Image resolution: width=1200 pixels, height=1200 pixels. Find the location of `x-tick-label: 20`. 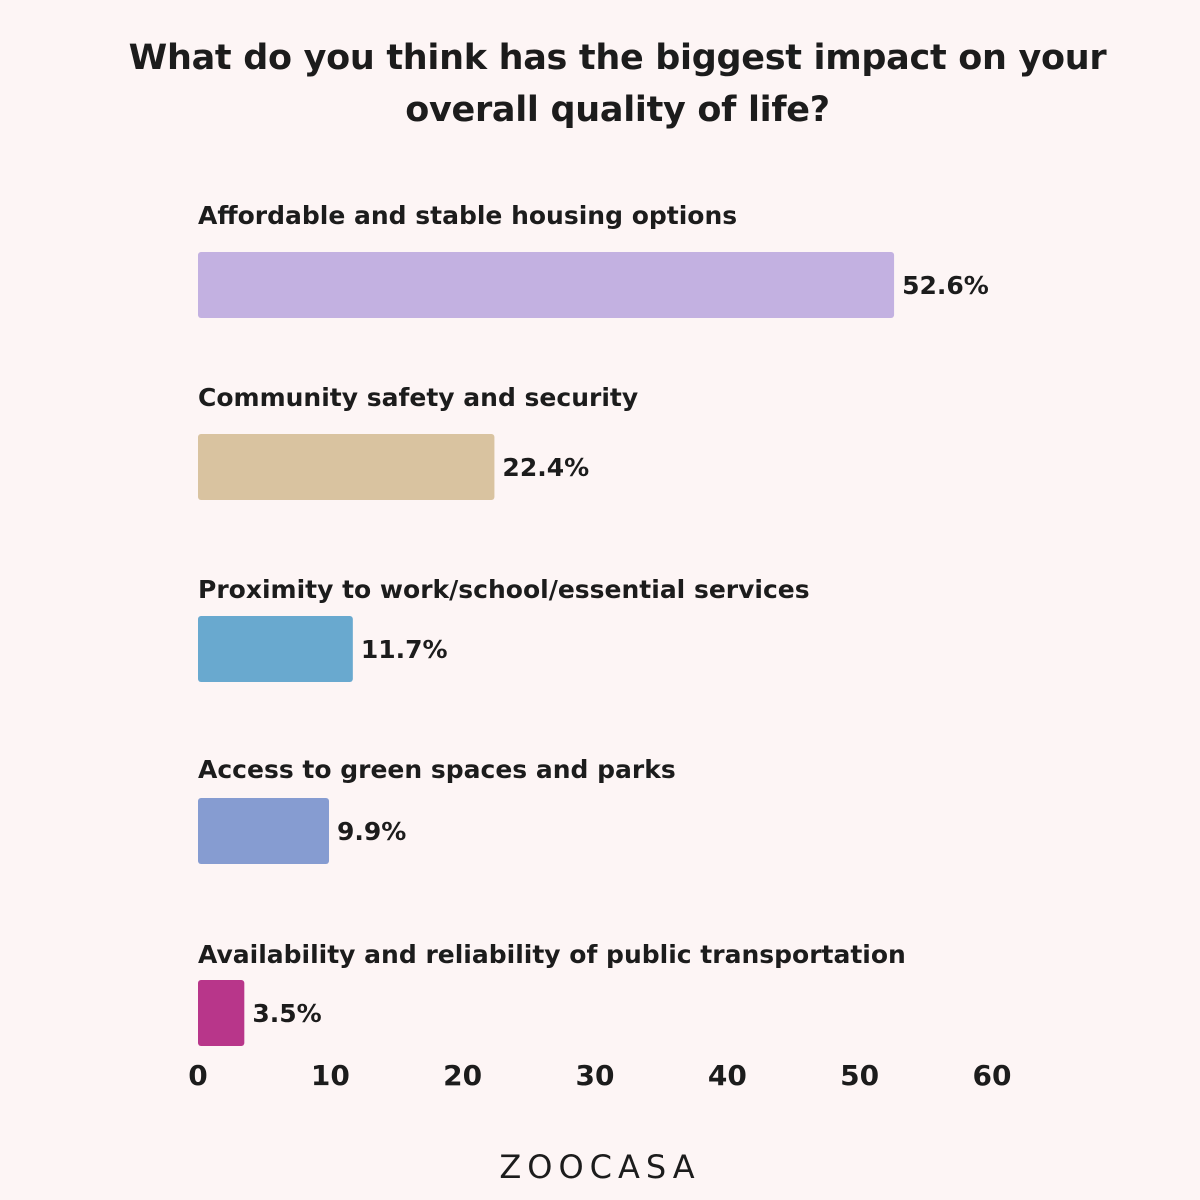

x-tick-label: 20 is located at coordinates (462, 1075).